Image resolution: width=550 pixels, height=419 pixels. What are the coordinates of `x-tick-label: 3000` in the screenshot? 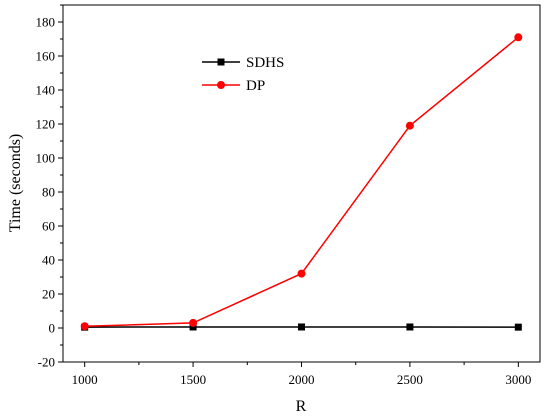 It's located at (518, 379).